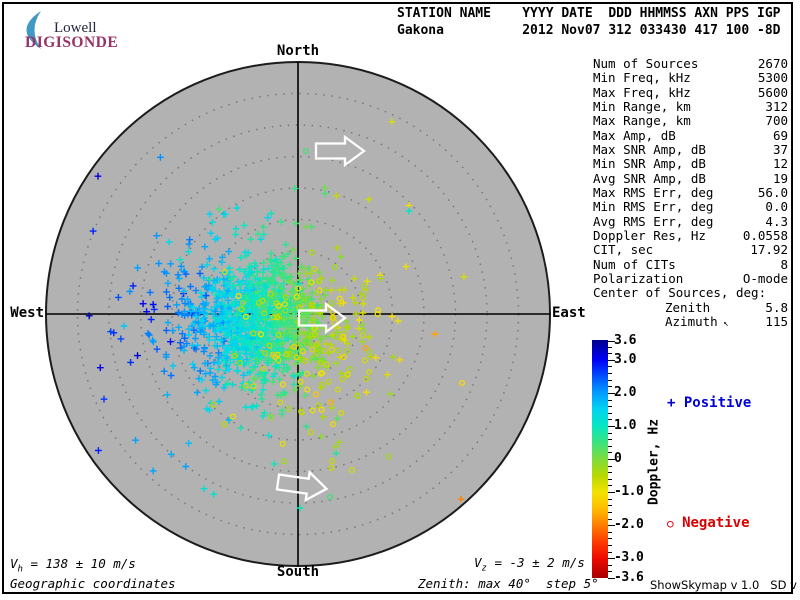  What do you see at coordinates (642, 106) in the screenshot?
I see `stats-label: Min Range, km` at bounding box center [642, 106].